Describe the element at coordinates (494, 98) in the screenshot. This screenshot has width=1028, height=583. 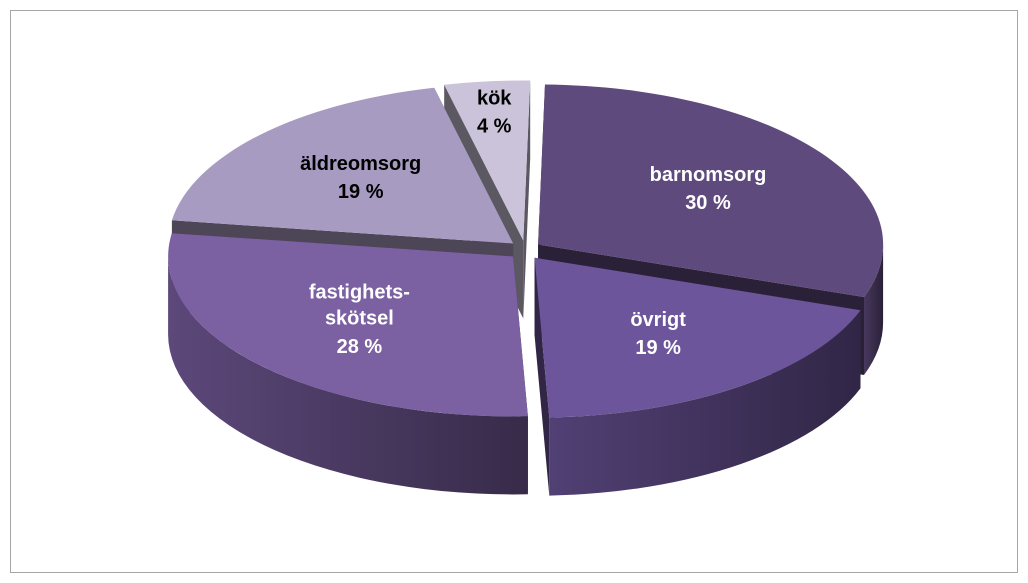
I see `slice-label: kök` at that location.